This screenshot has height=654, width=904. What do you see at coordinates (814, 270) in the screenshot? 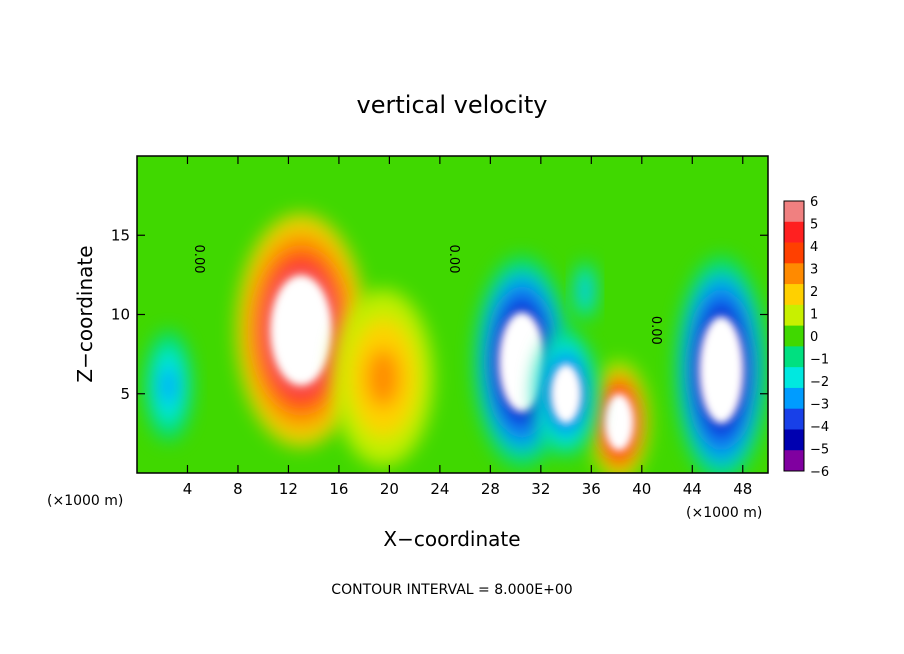
I see `colorbar-label: 3` at bounding box center [814, 270].